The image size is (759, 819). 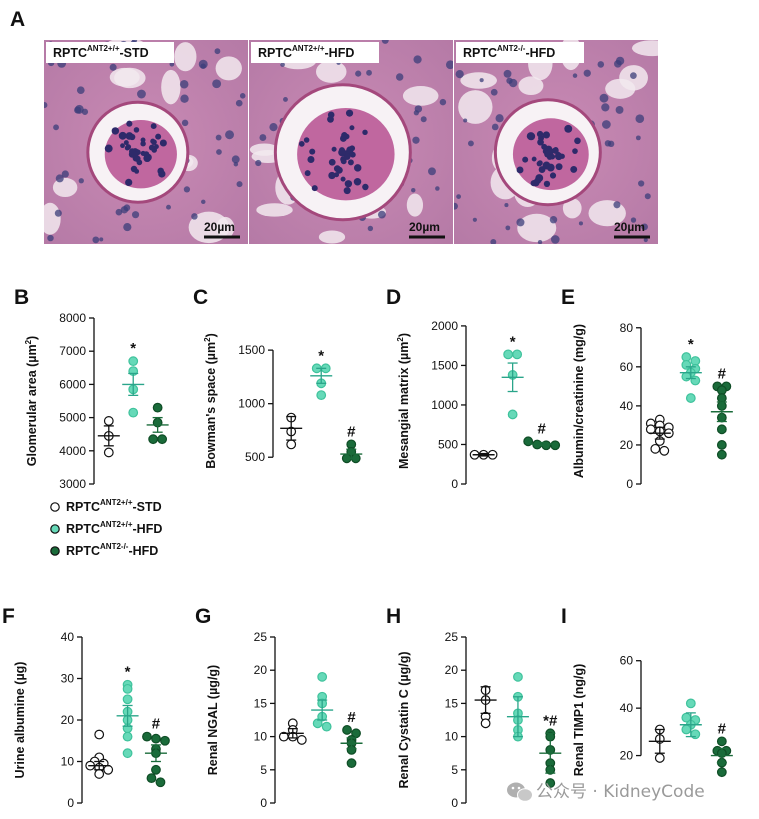 I want to click on y-tick-label: 80, so click(x=627, y=328).